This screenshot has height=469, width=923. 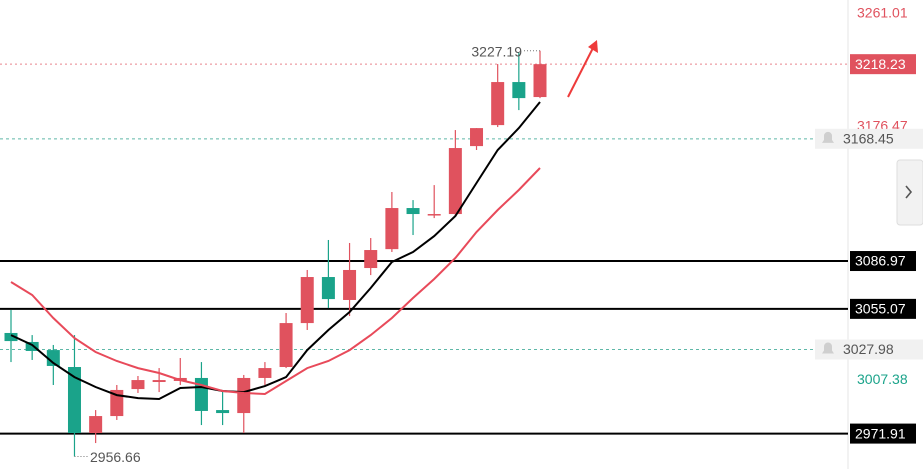 I want to click on level-label: 3055.07, so click(x=880, y=309).